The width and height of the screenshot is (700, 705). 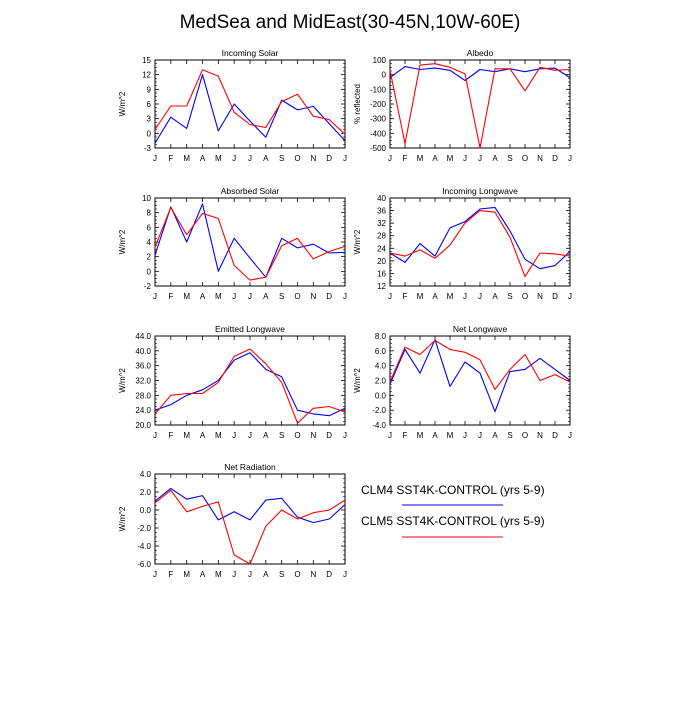 What do you see at coordinates (149, 242) in the screenshot?
I see `y-tick-label: 4` at bounding box center [149, 242].